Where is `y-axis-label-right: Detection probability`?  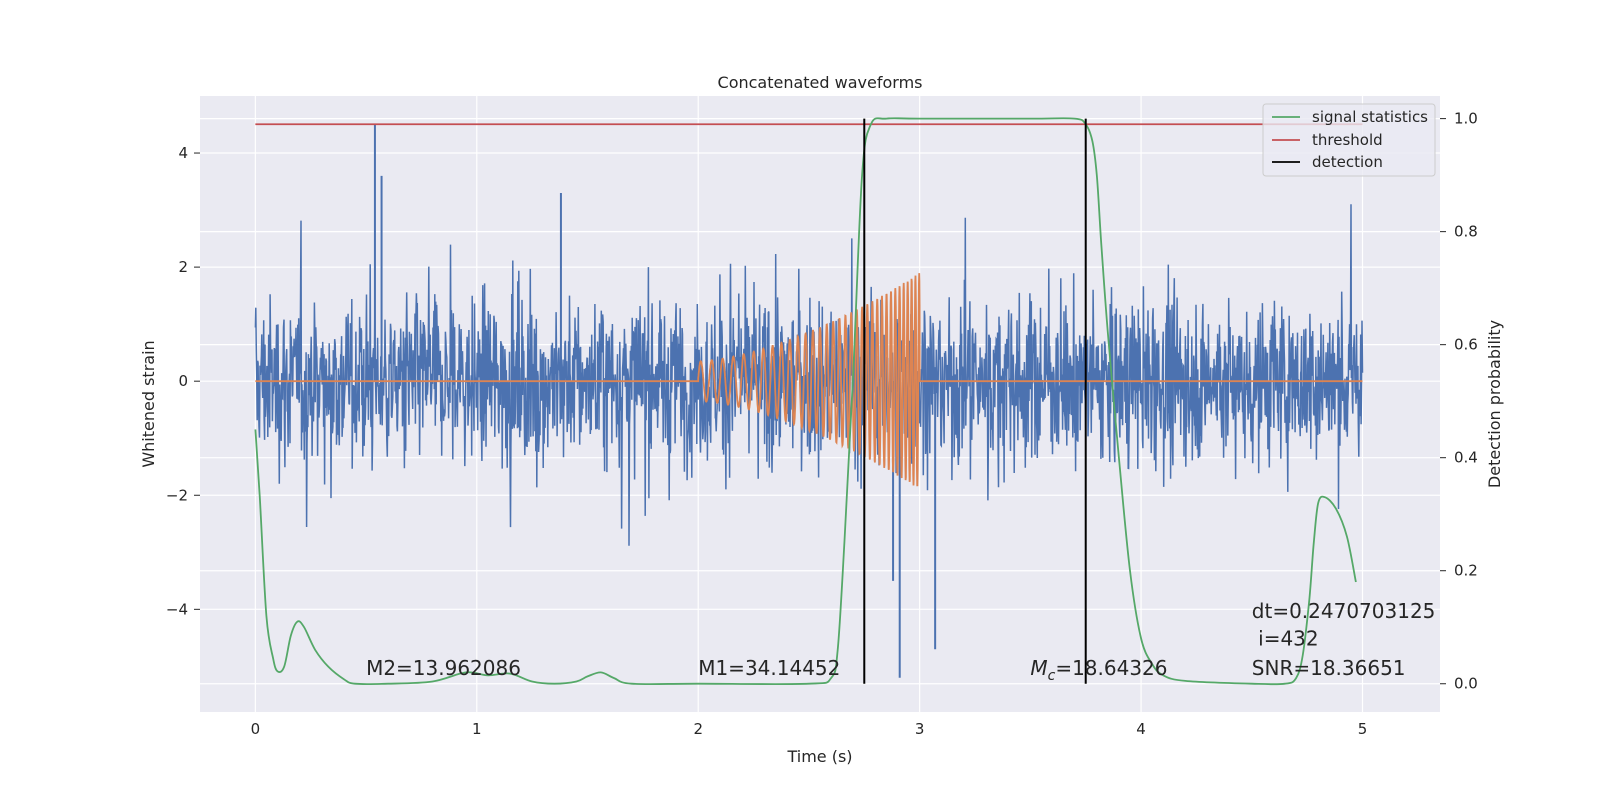 y-axis-label-right: Detection probability is located at coordinates (1494, 404).